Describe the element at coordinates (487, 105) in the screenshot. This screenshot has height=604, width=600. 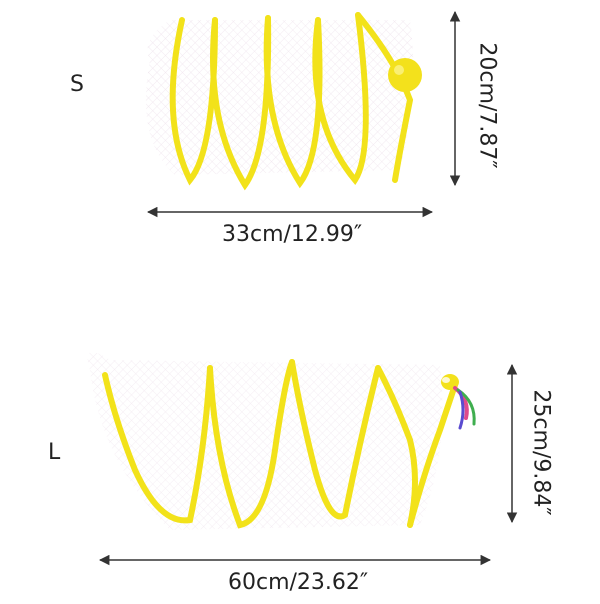
I see `small-height-label: 20cm/7.87″` at that location.